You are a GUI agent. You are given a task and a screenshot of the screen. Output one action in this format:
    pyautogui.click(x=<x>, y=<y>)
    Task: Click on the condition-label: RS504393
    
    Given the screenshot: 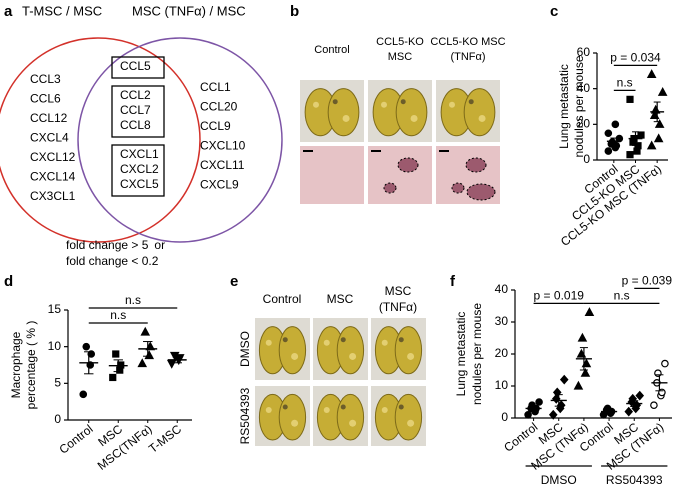 What is the action you would take?
    pyautogui.click(x=634, y=480)
    